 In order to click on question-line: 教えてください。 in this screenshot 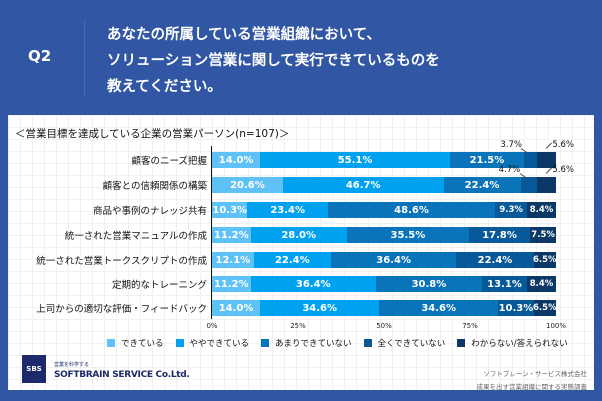, I will do `click(164, 87)`.